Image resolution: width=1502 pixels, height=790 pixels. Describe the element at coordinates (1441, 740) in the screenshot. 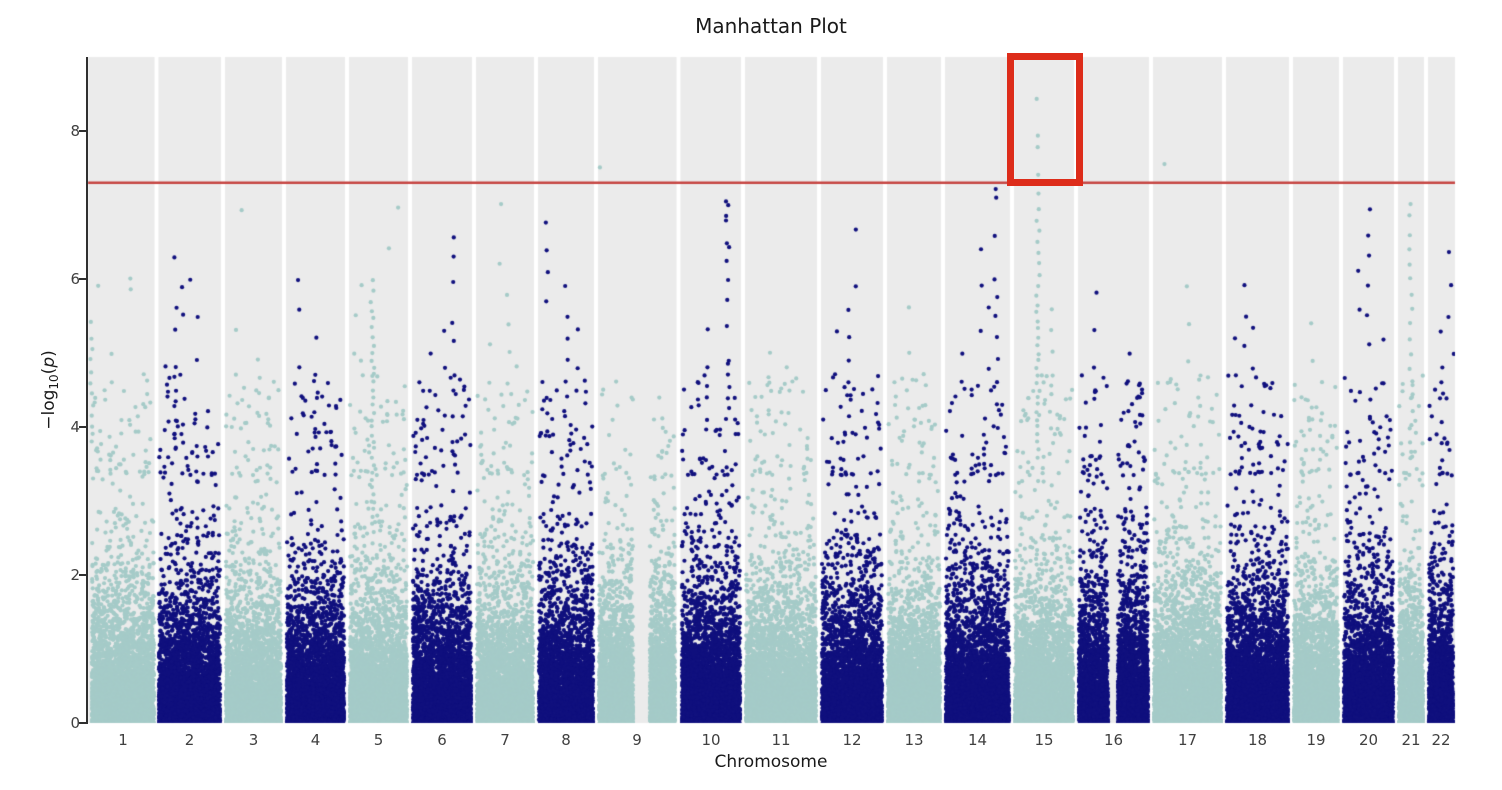

I see `x-tick-label-chr22: 22` at that location.